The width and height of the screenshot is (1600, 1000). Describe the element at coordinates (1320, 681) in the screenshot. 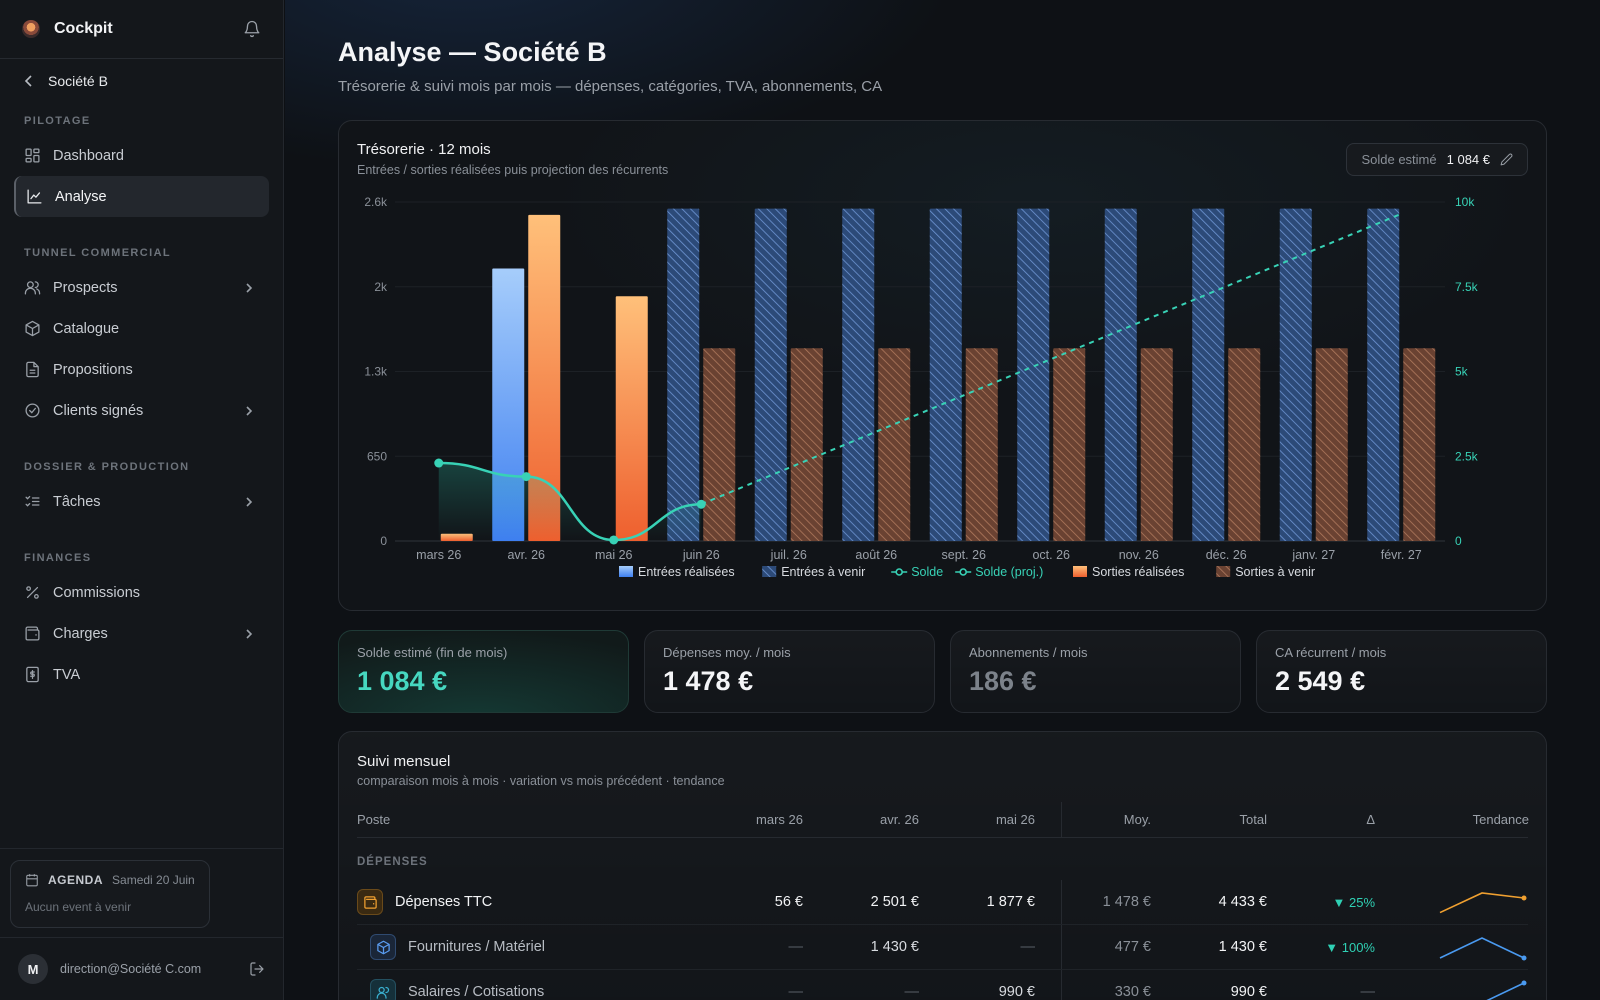

I see `kpi-value: 2 549 €` at that location.